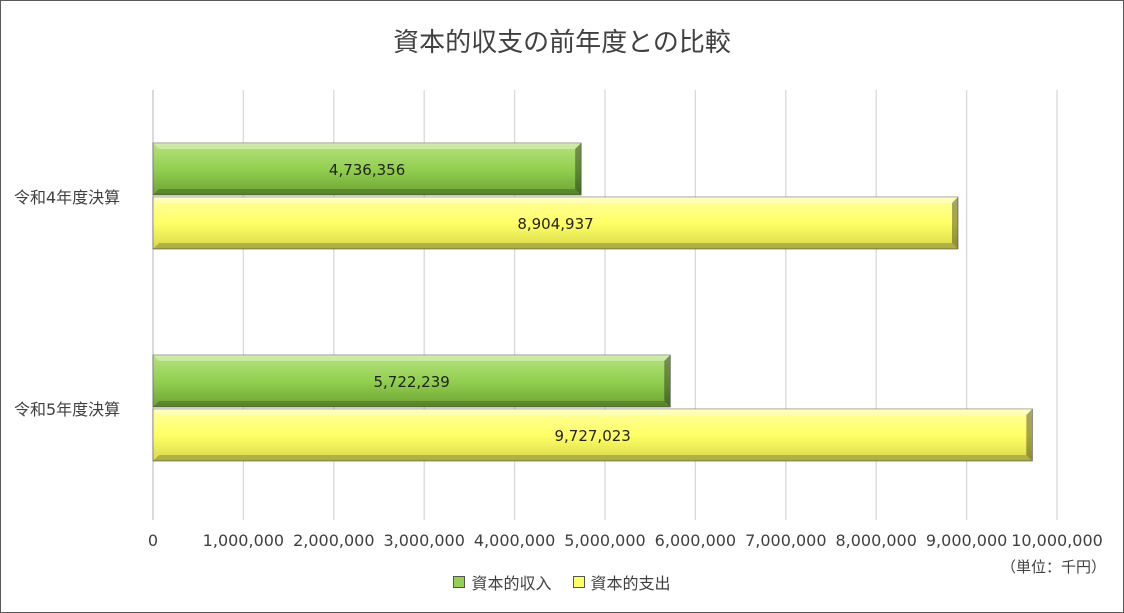 The width and height of the screenshot is (1124, 613). What do you see at coordinates (1057, 540) in the screenshot?
I see `x-tick-label: 10,000,000` at bounding box center [1057, 540].